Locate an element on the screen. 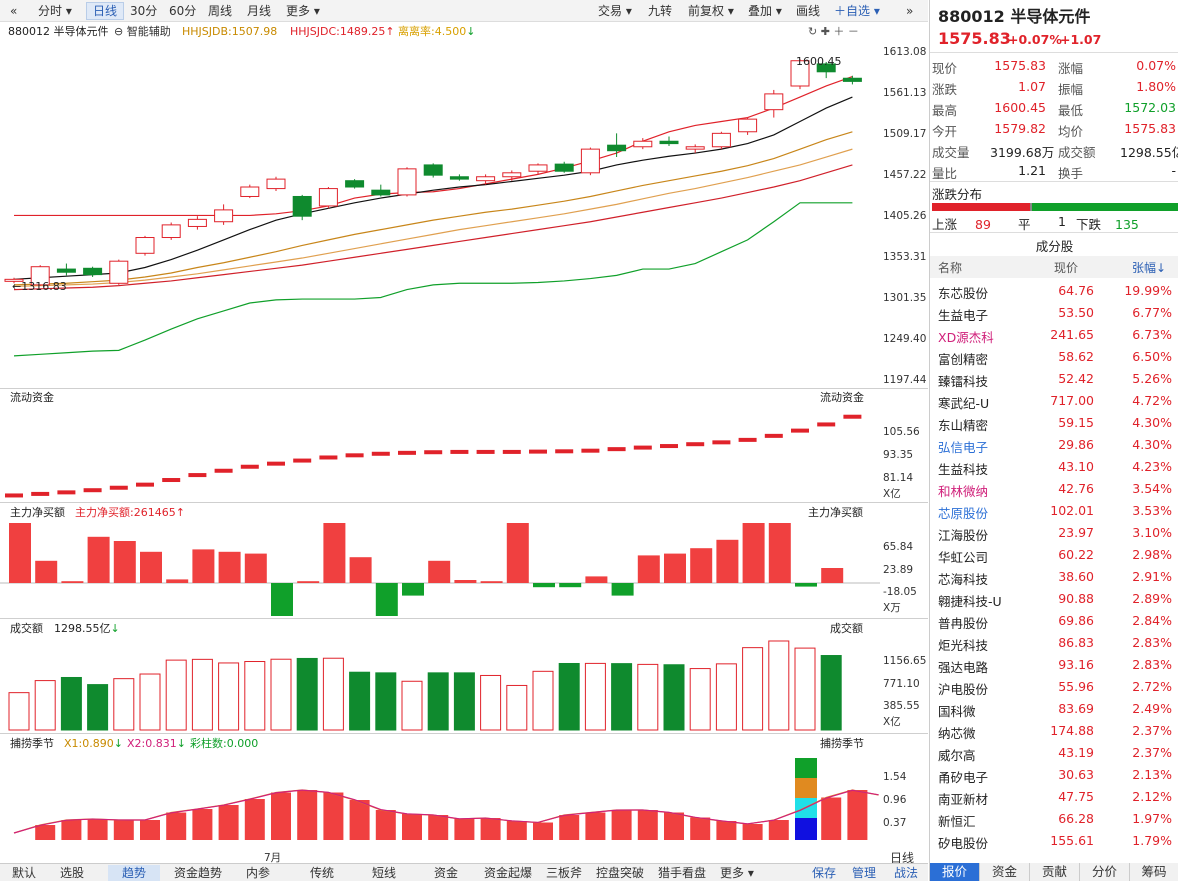 Image resolution: width=1178 pixels, height=881 pixels. tab-insider: 内参 is located at coordinates (258, 873).